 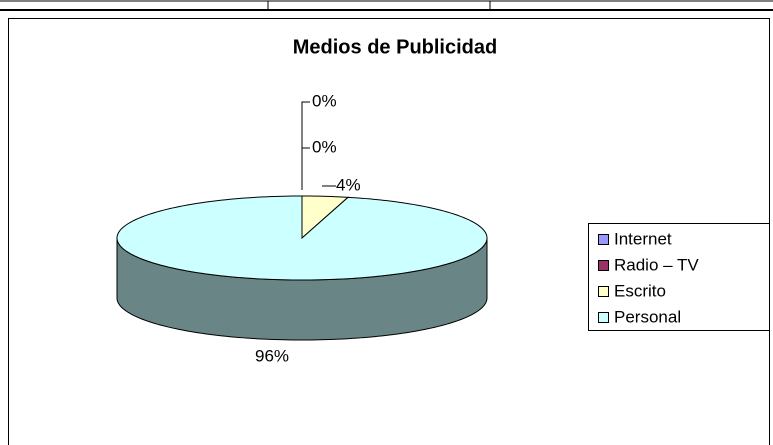 What do you see at coordinates (302, 238) in the screenshot?
I see `pie-slice` at bounding box center [302, 238].